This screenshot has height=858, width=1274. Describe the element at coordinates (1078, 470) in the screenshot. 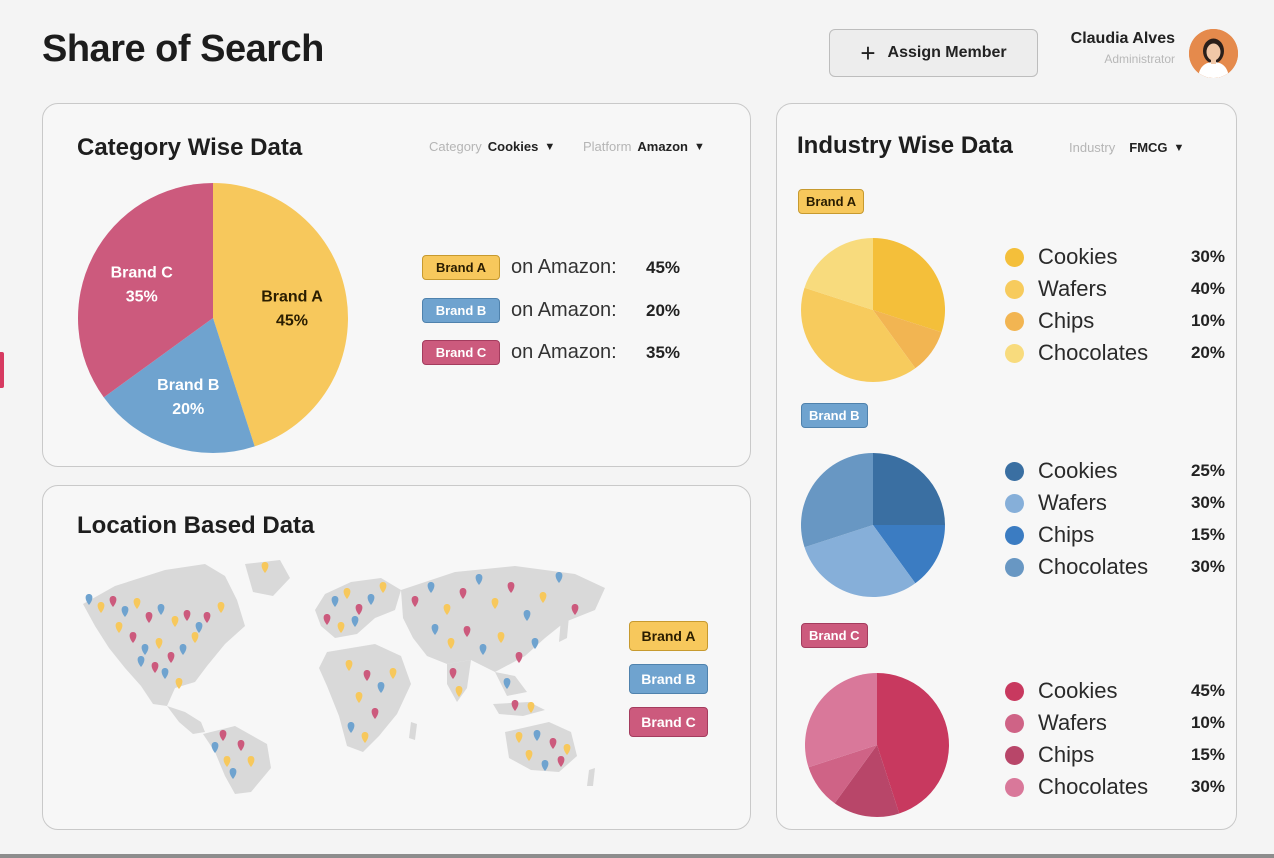

I see `legend-name: Cookies` at that location.